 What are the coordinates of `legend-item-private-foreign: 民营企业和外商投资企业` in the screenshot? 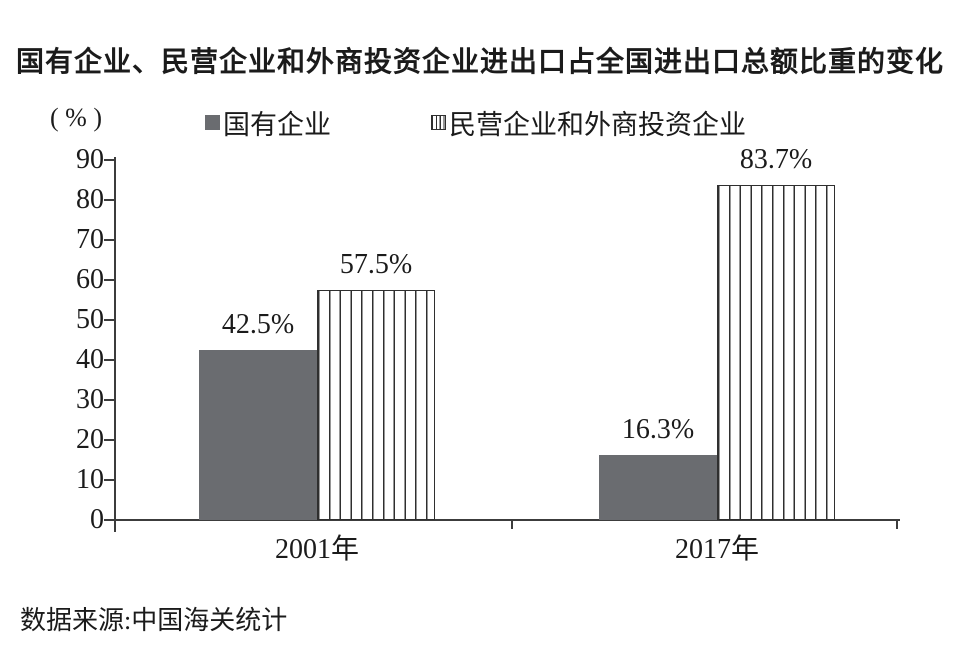 It's located at (588, 122).